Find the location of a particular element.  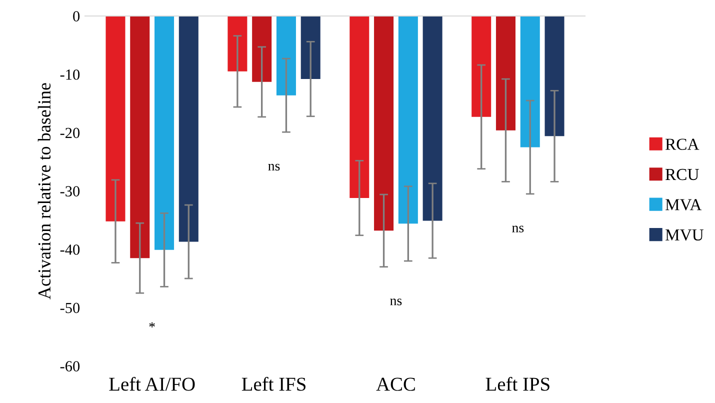

x-tick-label: Left IFS is located at coordinates (274, 383).